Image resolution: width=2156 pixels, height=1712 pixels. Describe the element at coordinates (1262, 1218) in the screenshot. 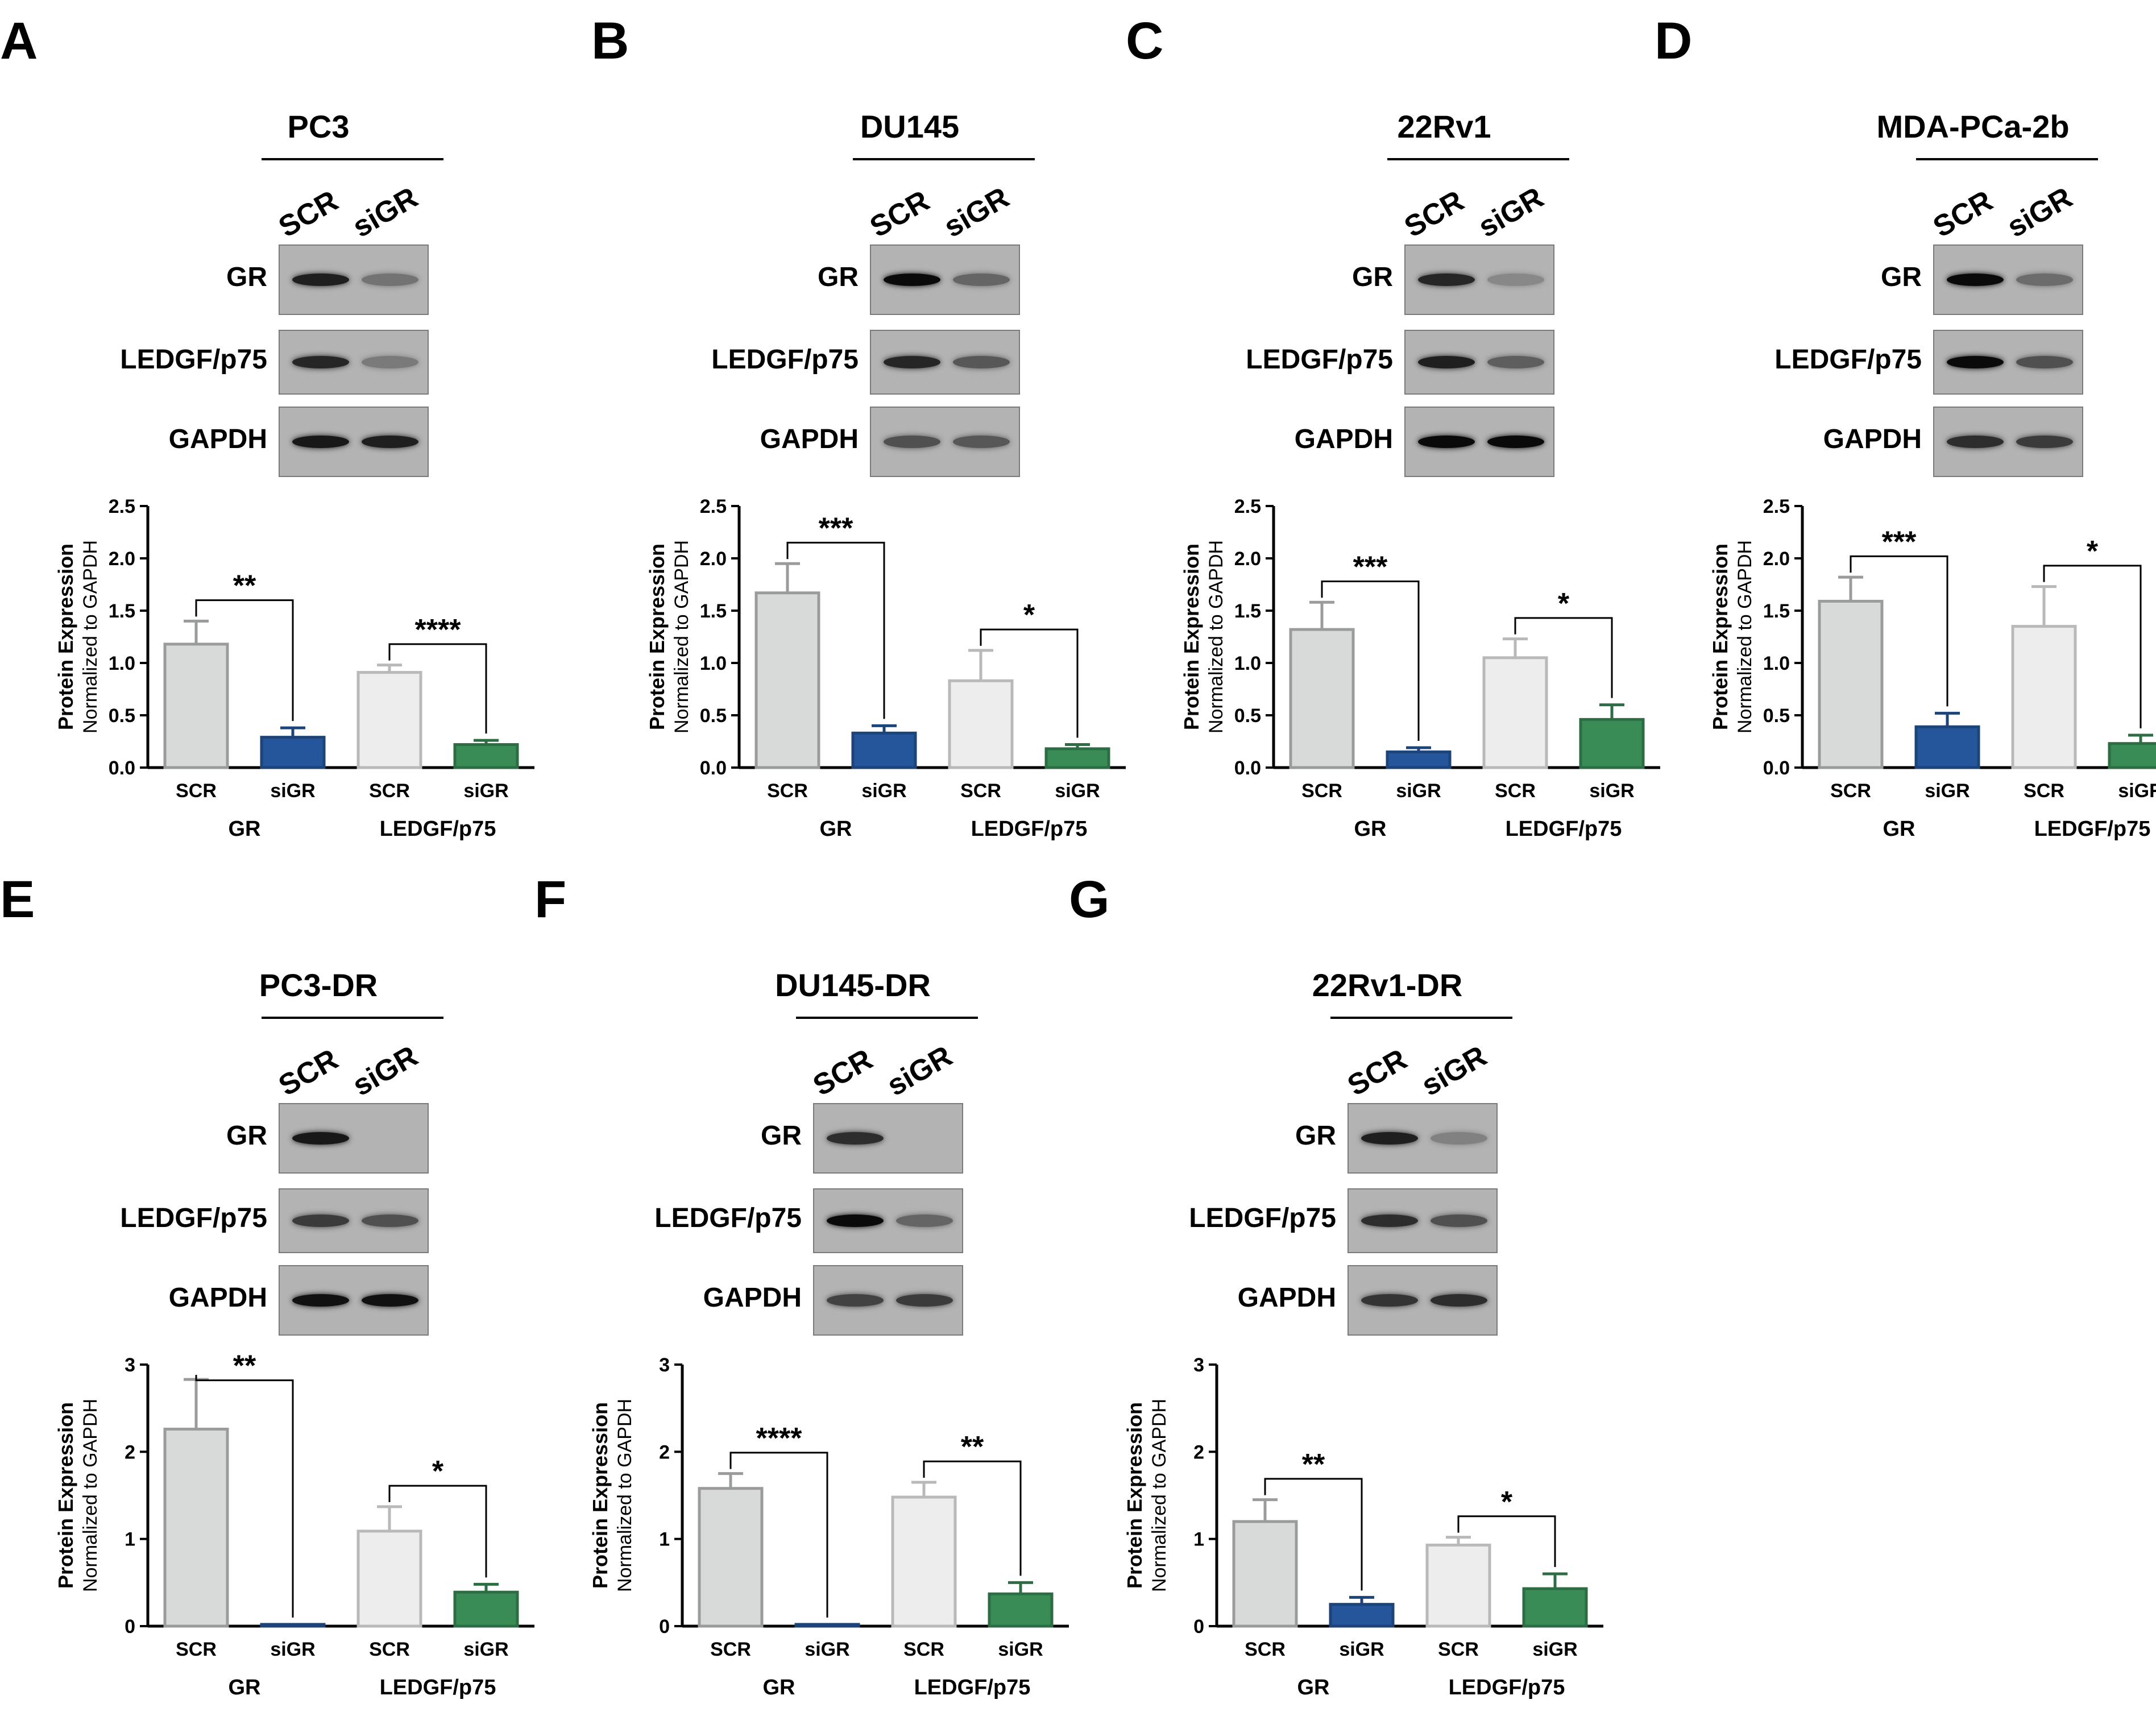

I see `blot-label-ledgf-p75: LEDGF/p75` at that location.